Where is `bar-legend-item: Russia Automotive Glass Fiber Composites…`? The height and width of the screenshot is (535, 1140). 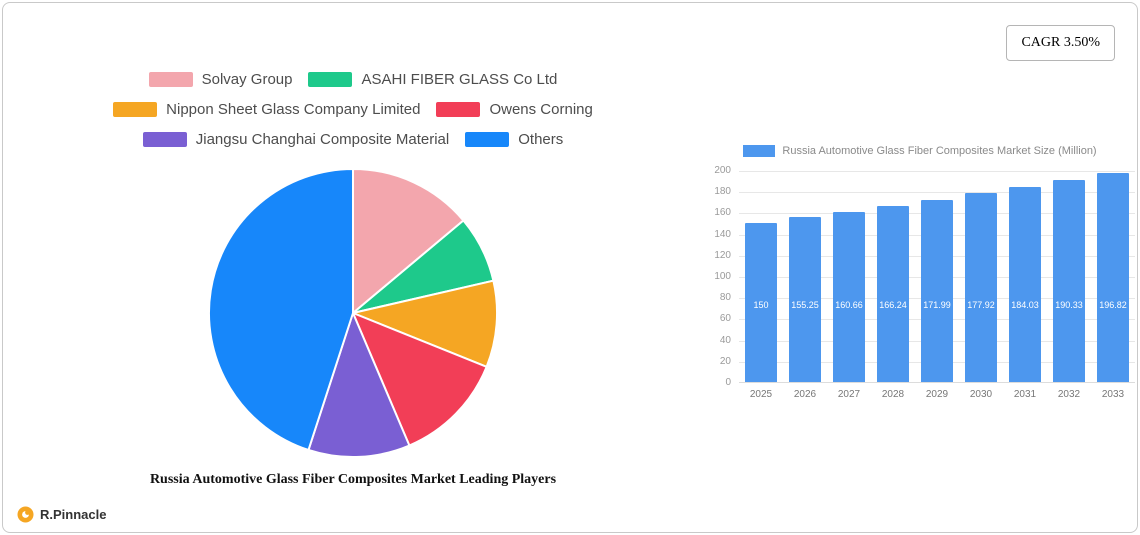 bar-legend-item: Russia Automotive Glass Fiber Composites… is located at coordinates (919, 151).